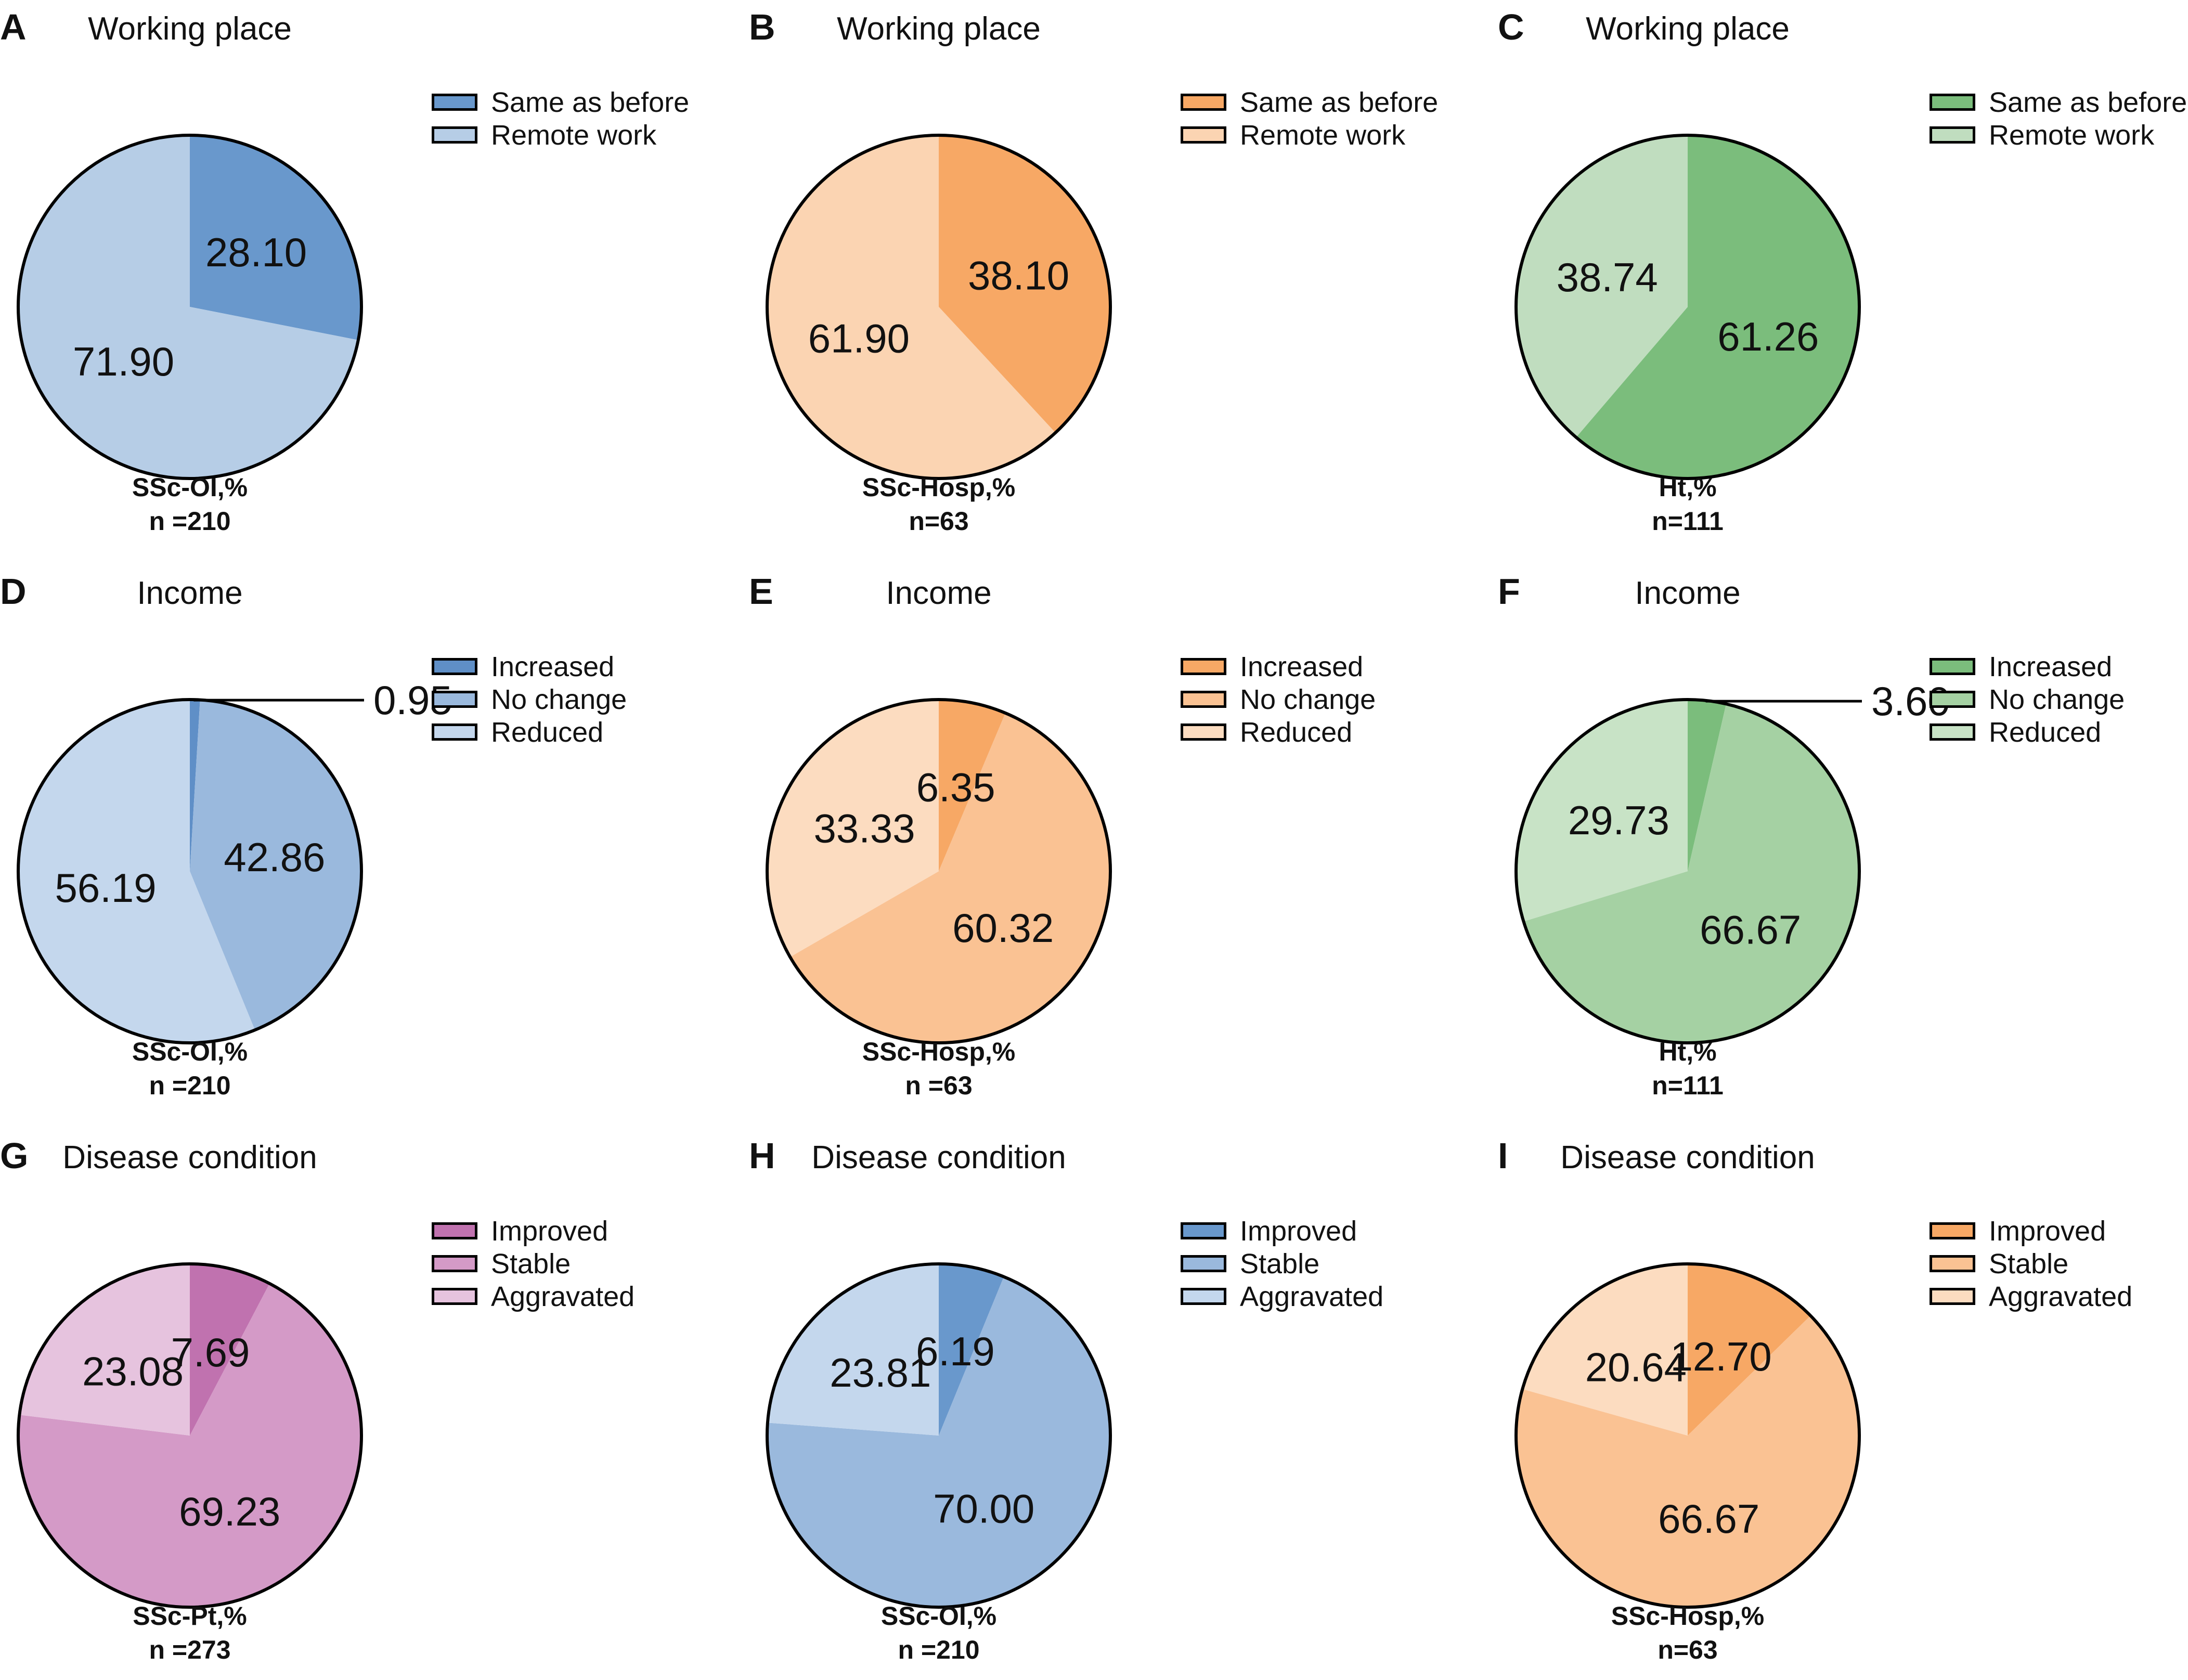 Image resolution: width=2188 pixels, height=1680 pixels. What do you see at coordinates (229, 1511) in the screenshot?
I see `data-label: 69.23` at bounding box center [229, 1511].